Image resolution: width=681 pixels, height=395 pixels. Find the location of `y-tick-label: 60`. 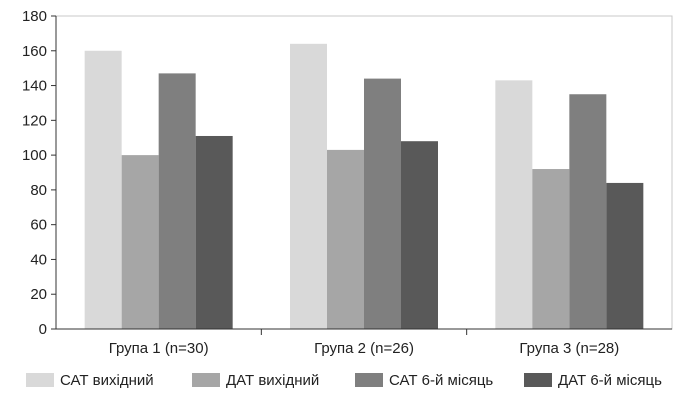

y-tick-label: 60 is located at coordinates (38, 225).